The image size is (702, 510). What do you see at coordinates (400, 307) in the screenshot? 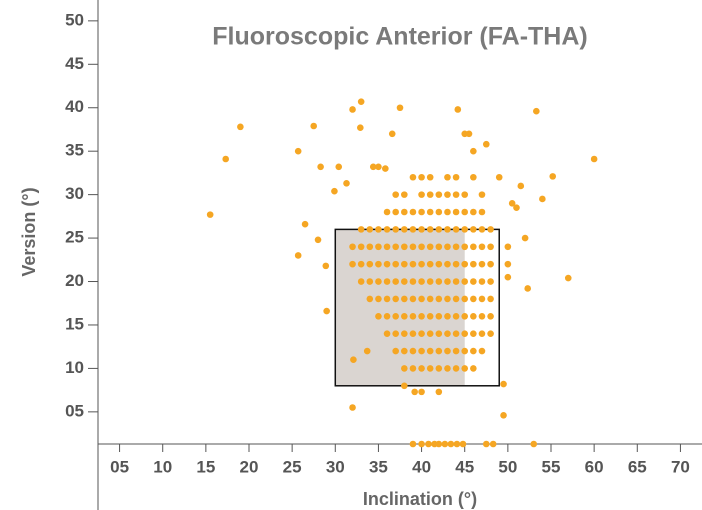
I see `region` at bounding box center [400, 307].